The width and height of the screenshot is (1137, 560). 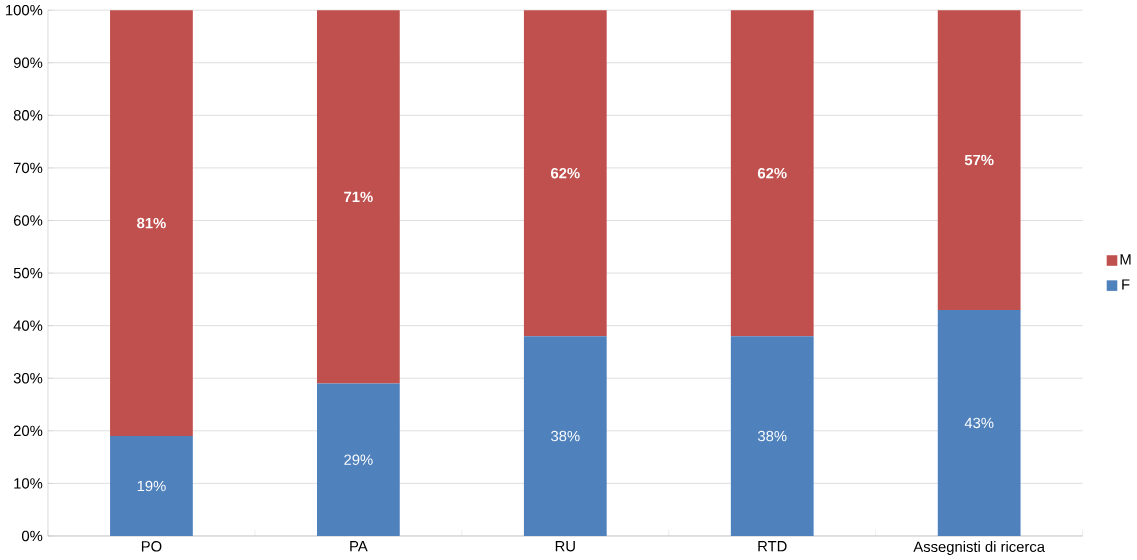 I want to click on y-tick-label: 30%, so click(x=28, y=378).